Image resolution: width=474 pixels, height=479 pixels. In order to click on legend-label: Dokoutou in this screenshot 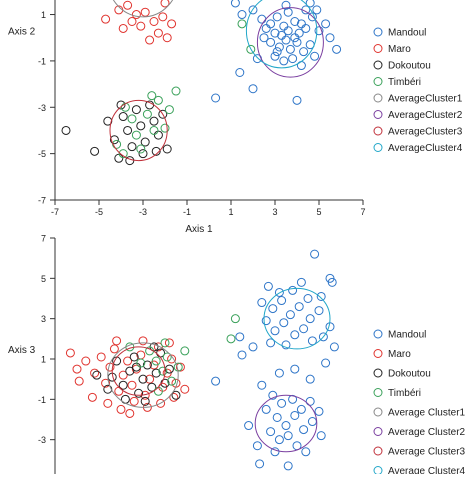, I will do `click(409, 66)`.